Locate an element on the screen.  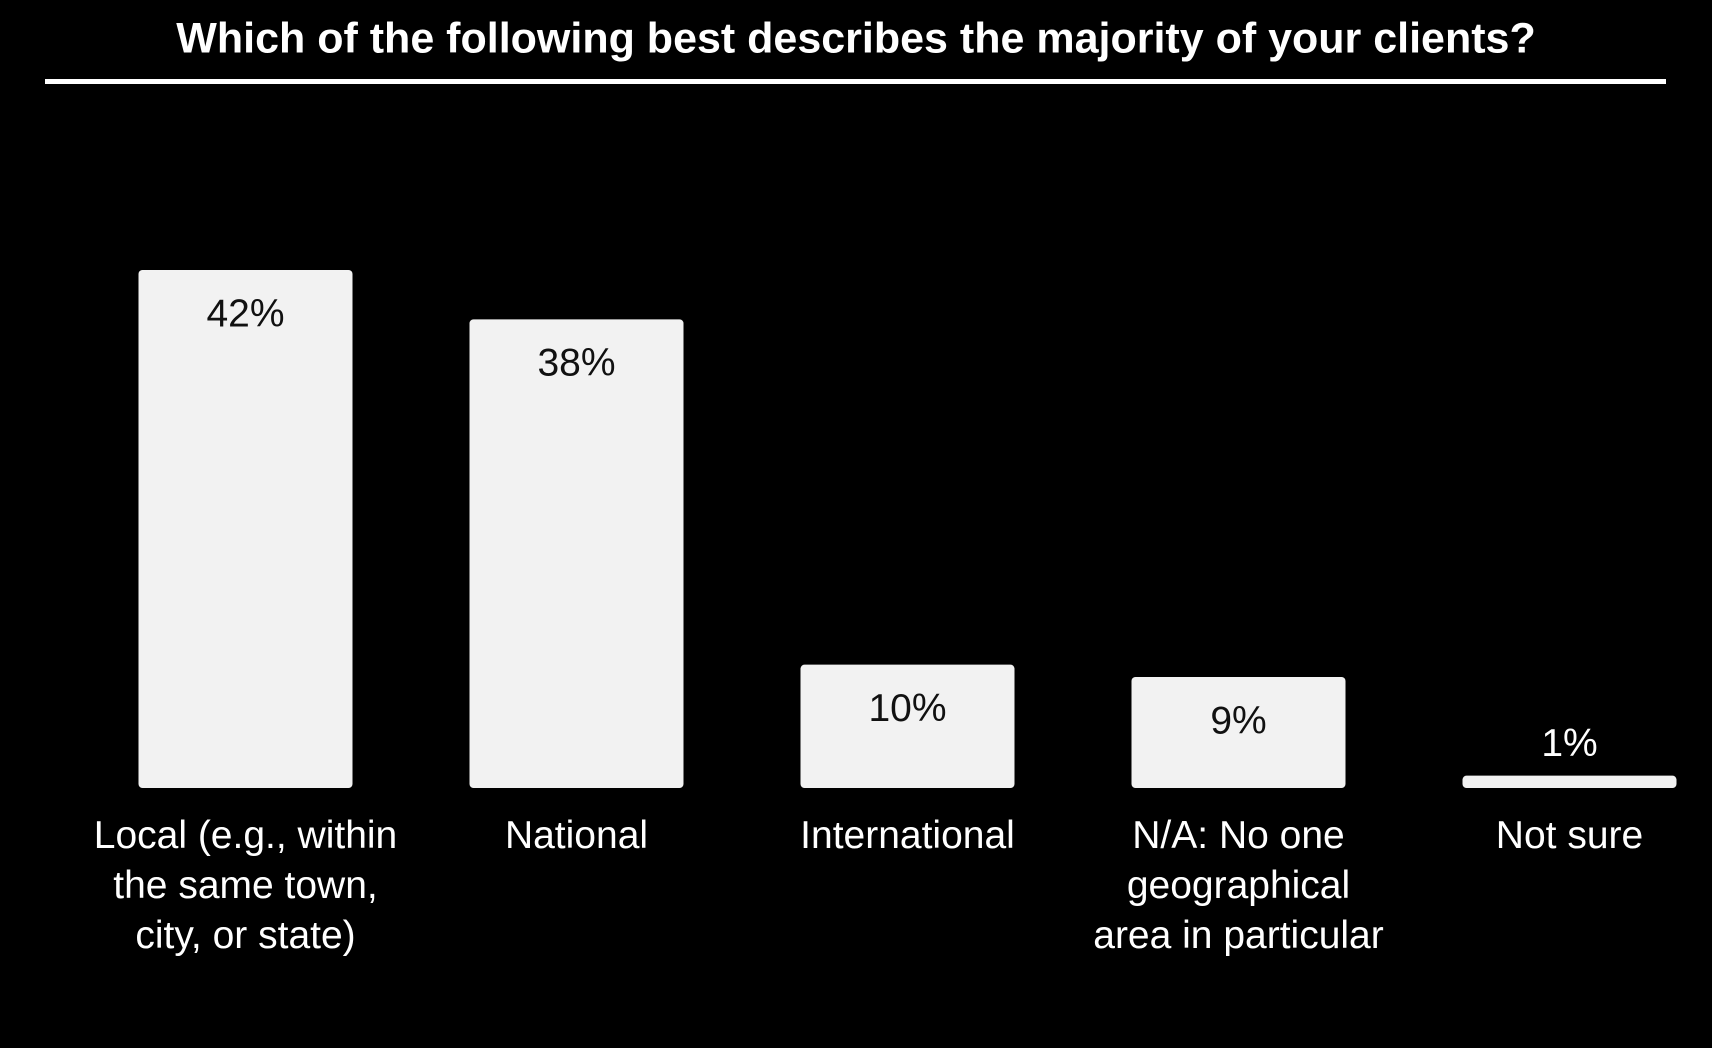
value-label: 1% is located at coordinates (1569, 743).